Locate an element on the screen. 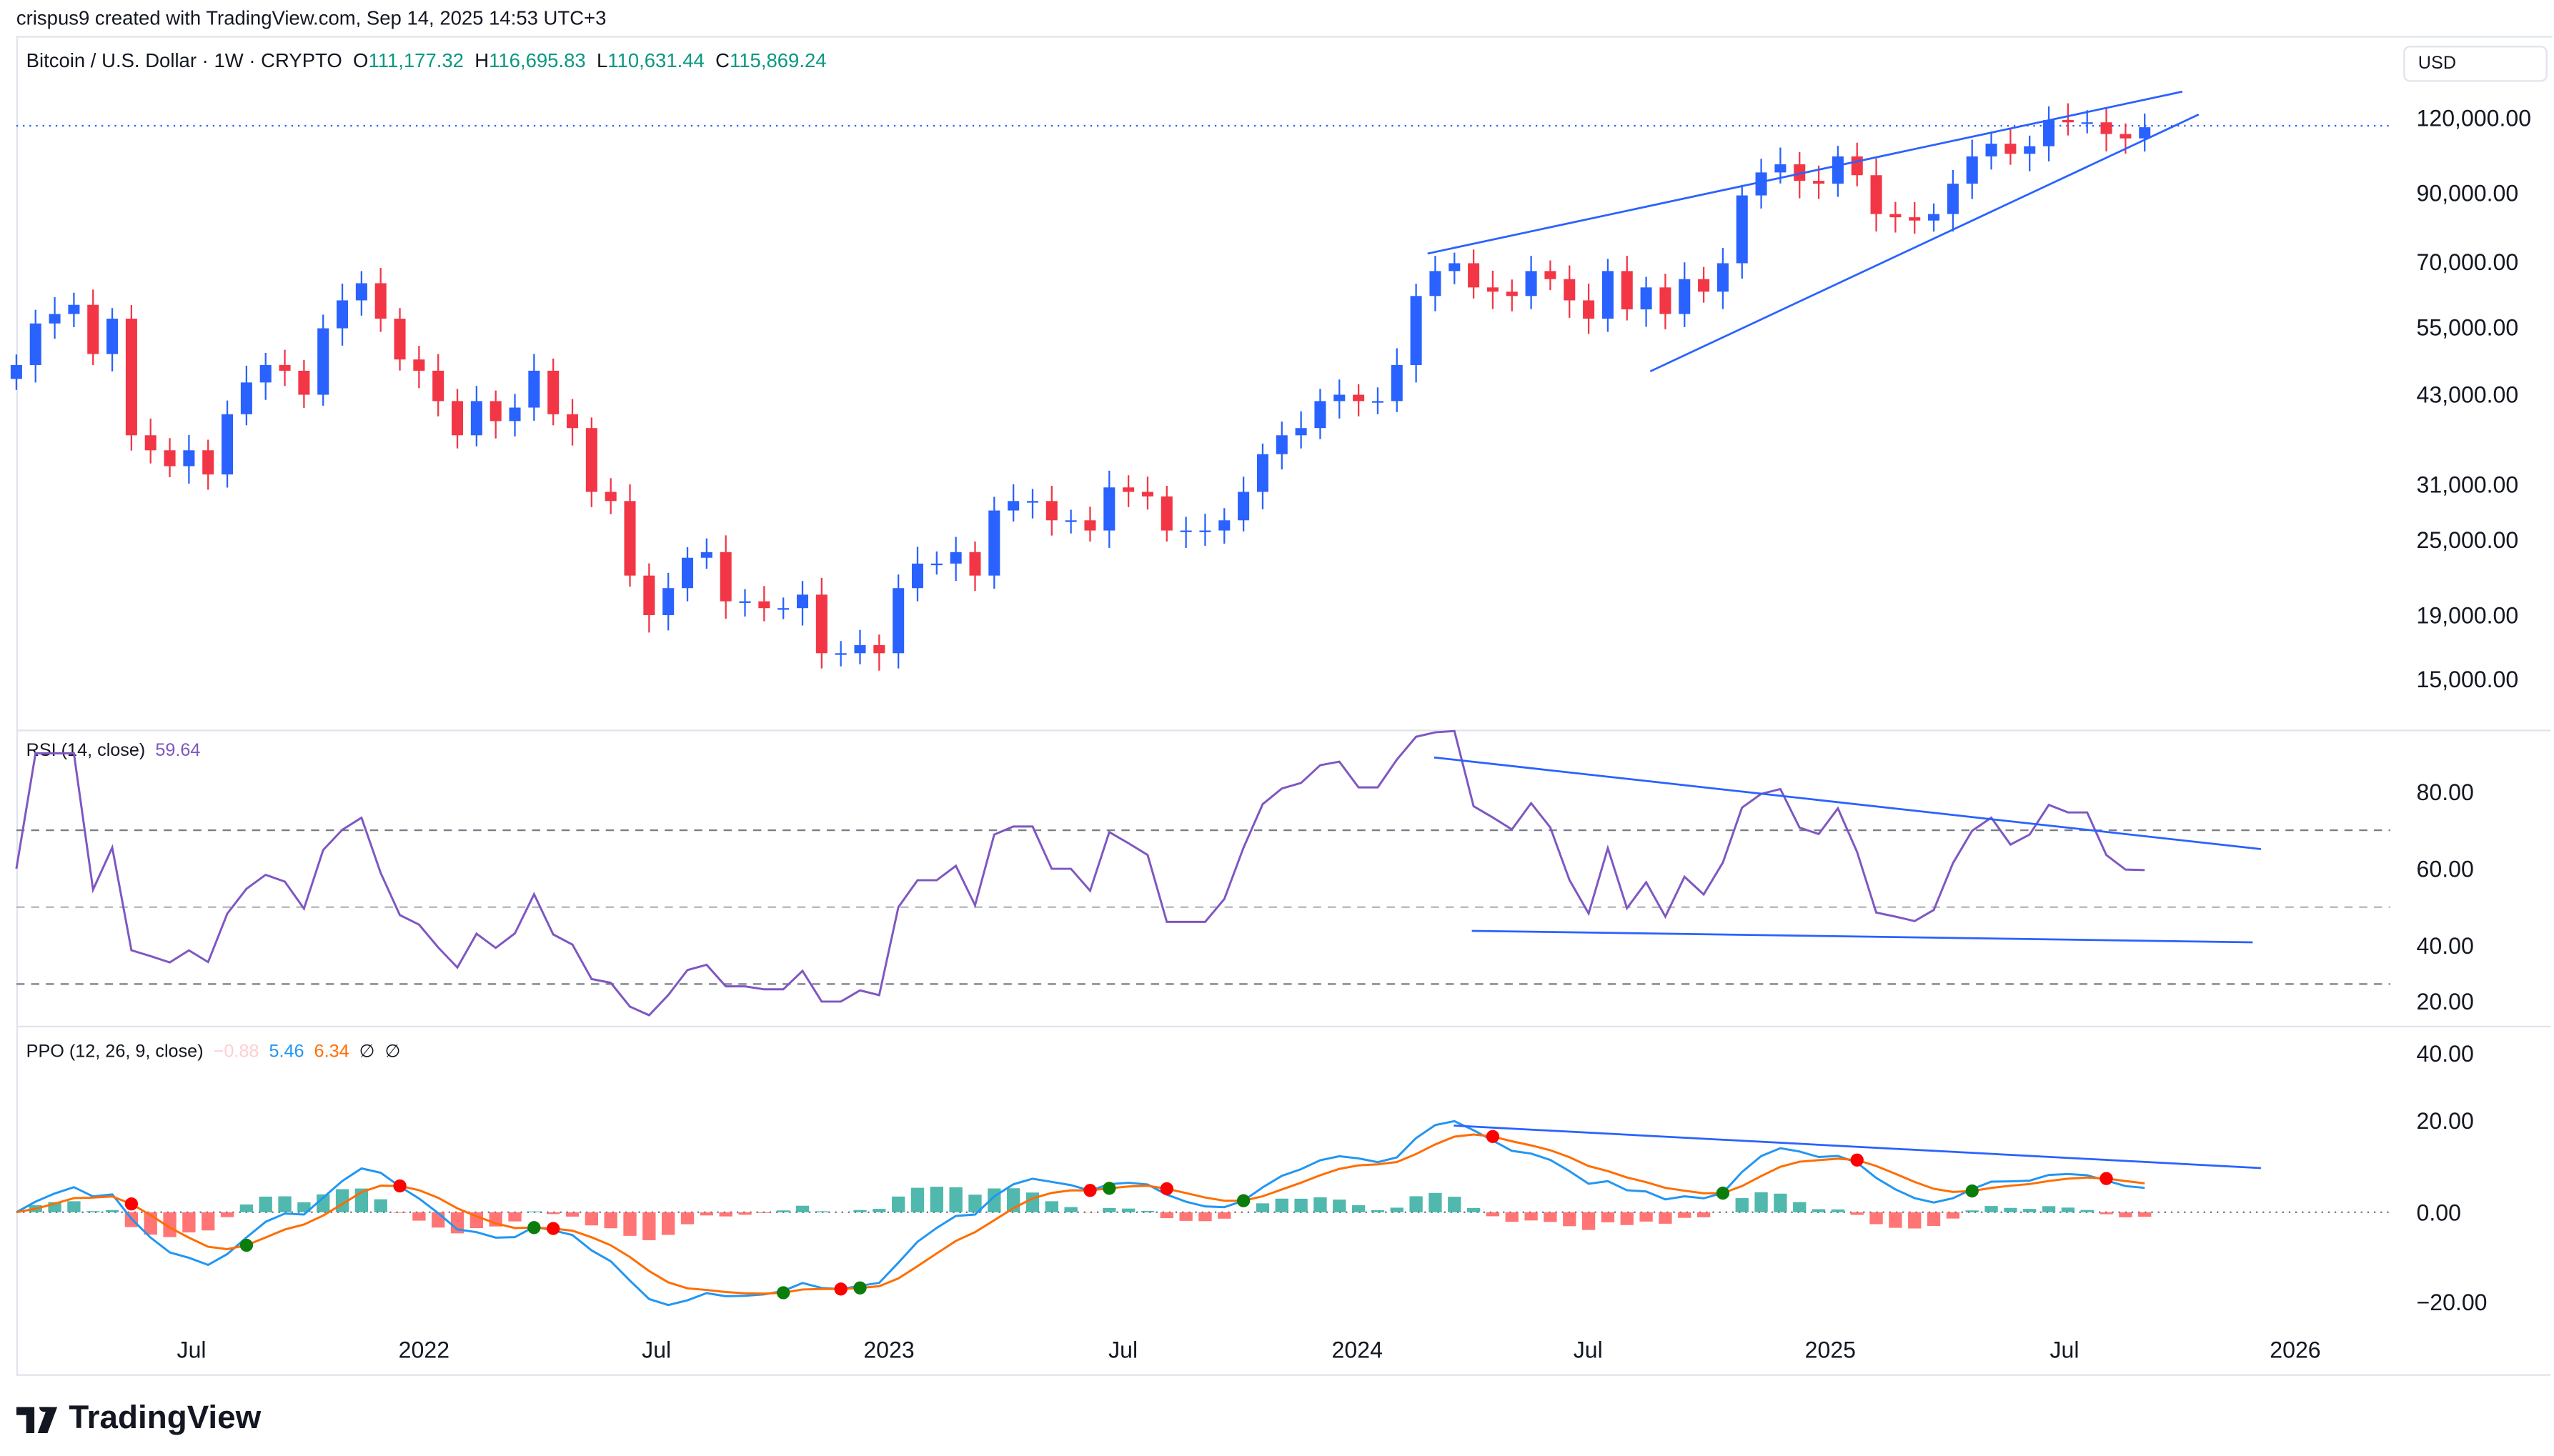 The image size is (2554, 1456). price-tick: 90,000.00 is located at coordinates (2467, 192).